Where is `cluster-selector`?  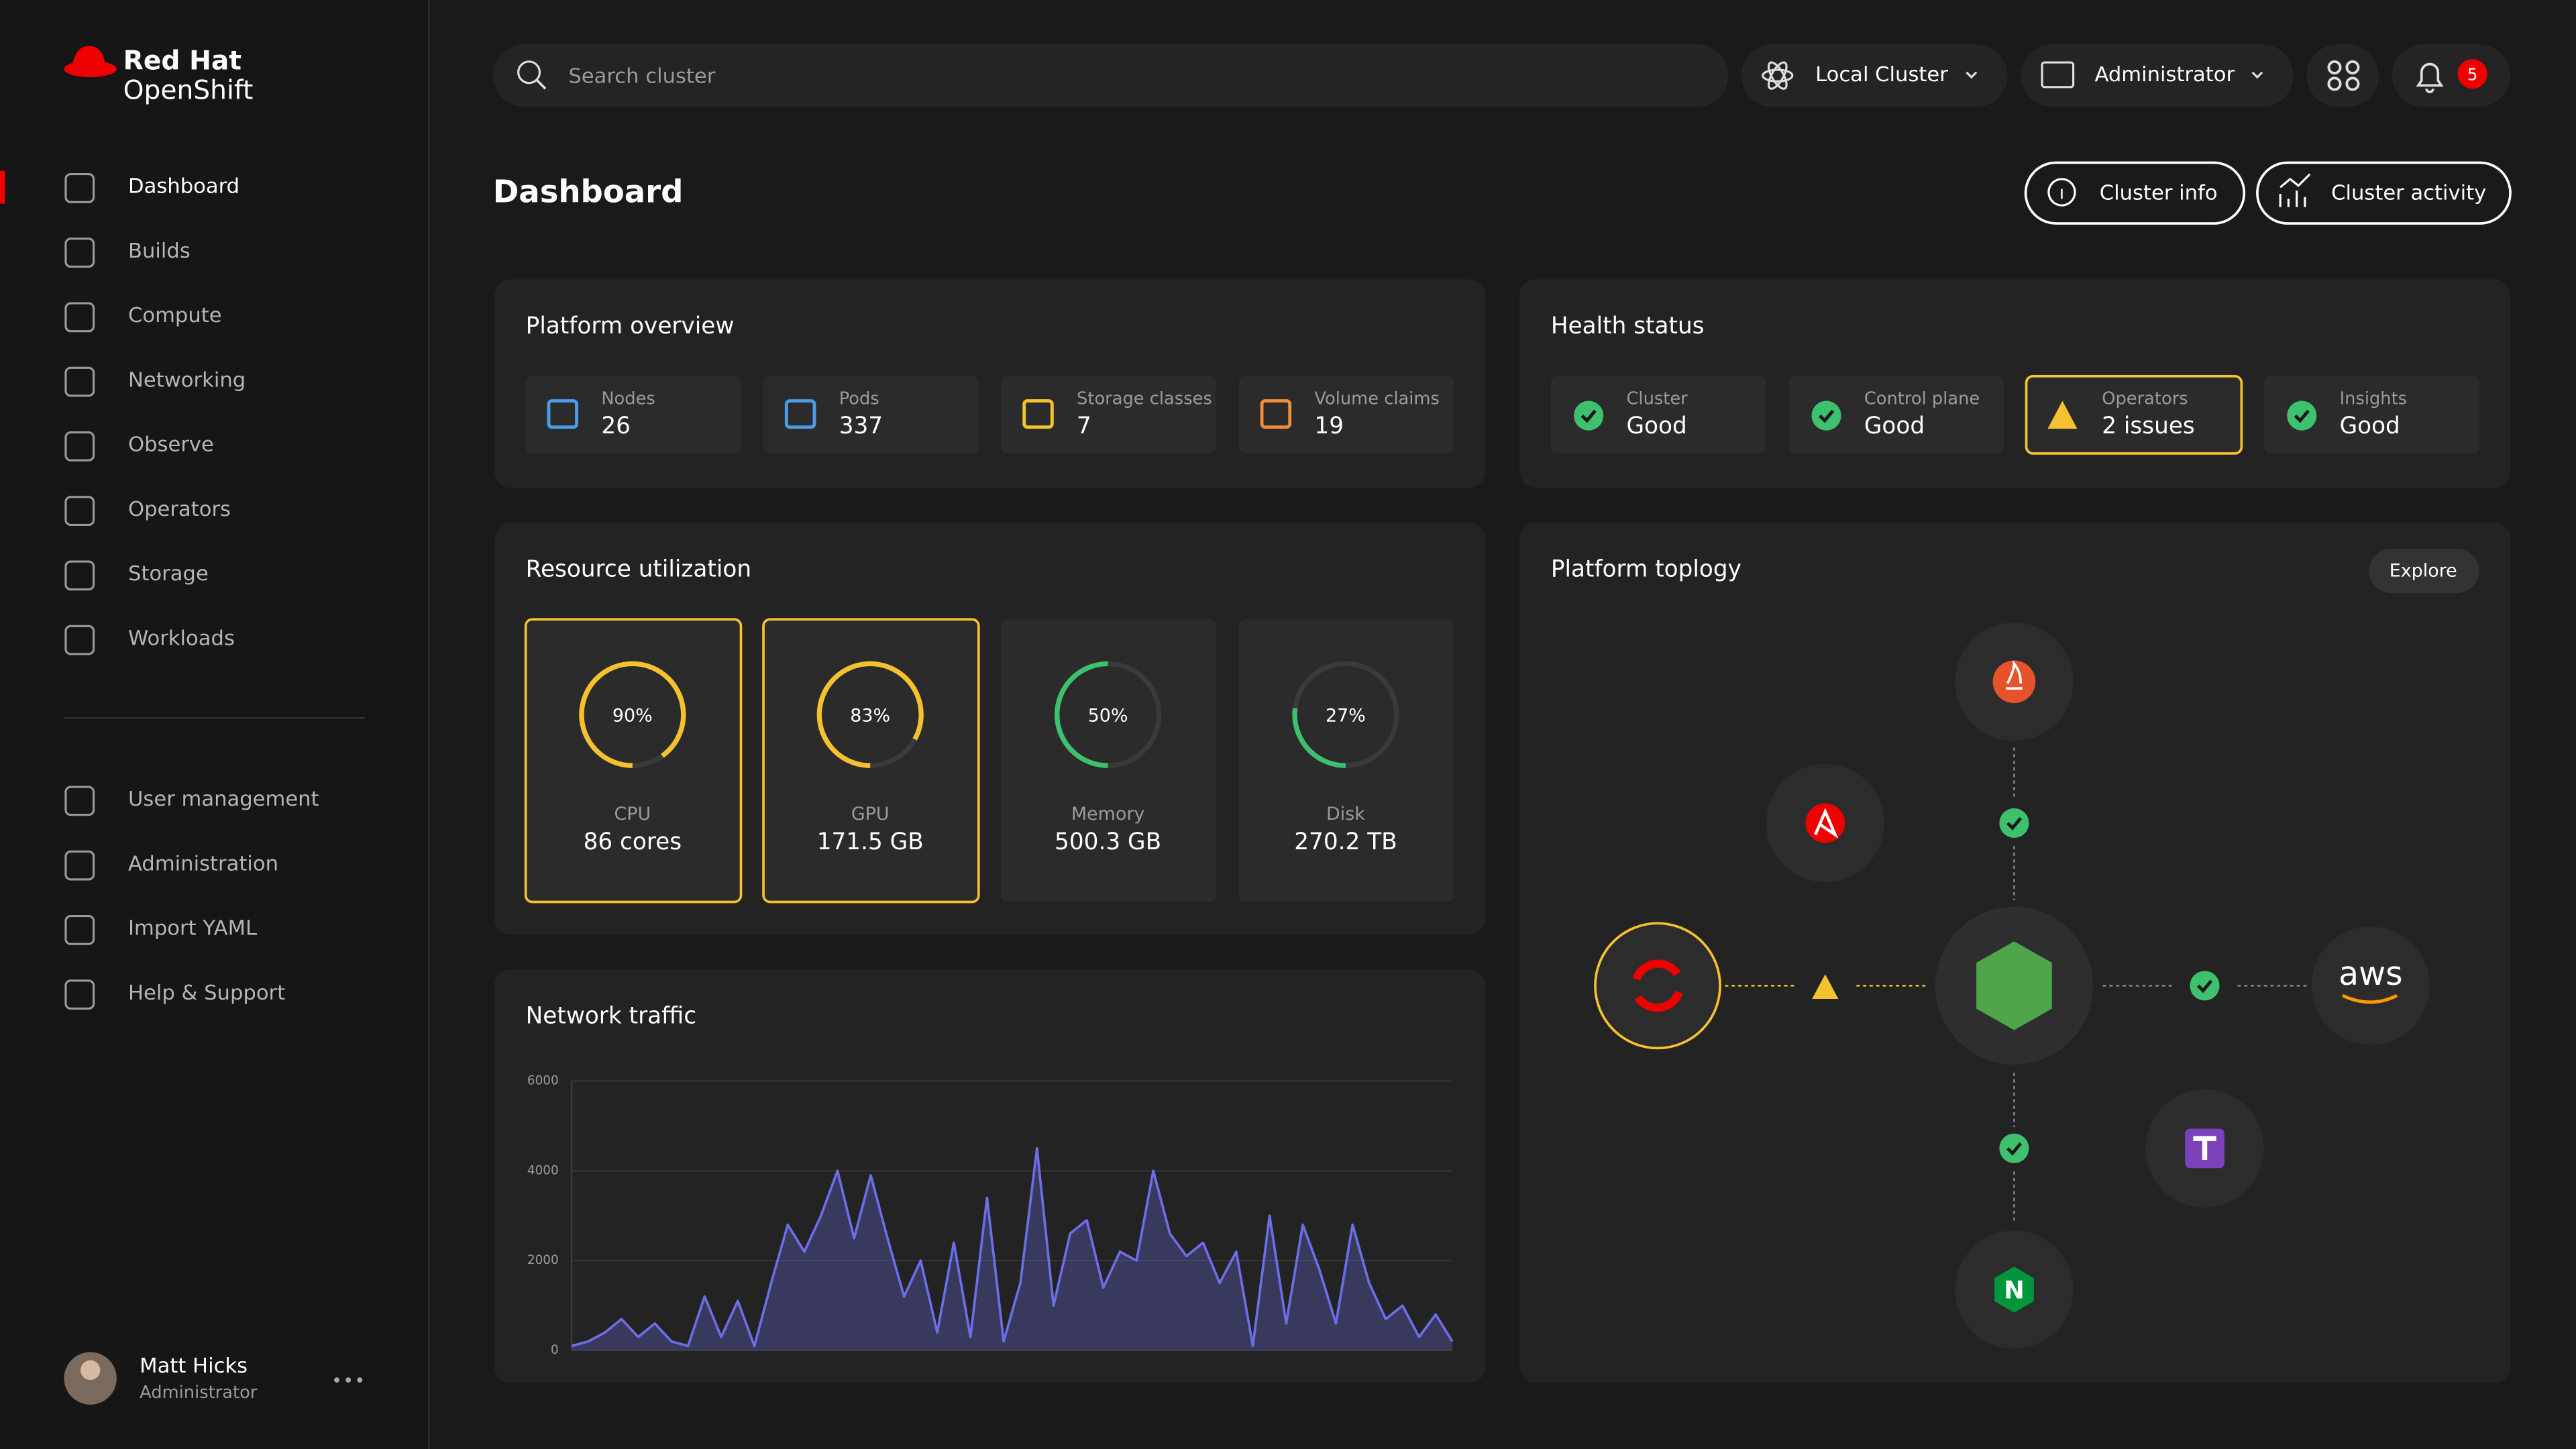 cluster-selector is located at coordinates (1874, 75).